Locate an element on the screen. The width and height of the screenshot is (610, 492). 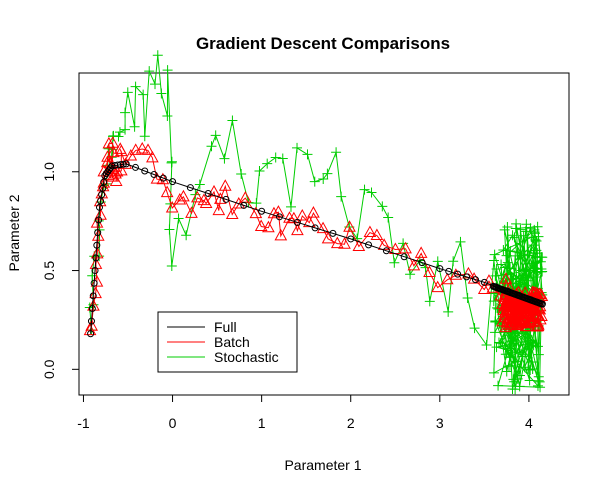
y-tick-label: 0.5 is located at coordinates (49, 271).